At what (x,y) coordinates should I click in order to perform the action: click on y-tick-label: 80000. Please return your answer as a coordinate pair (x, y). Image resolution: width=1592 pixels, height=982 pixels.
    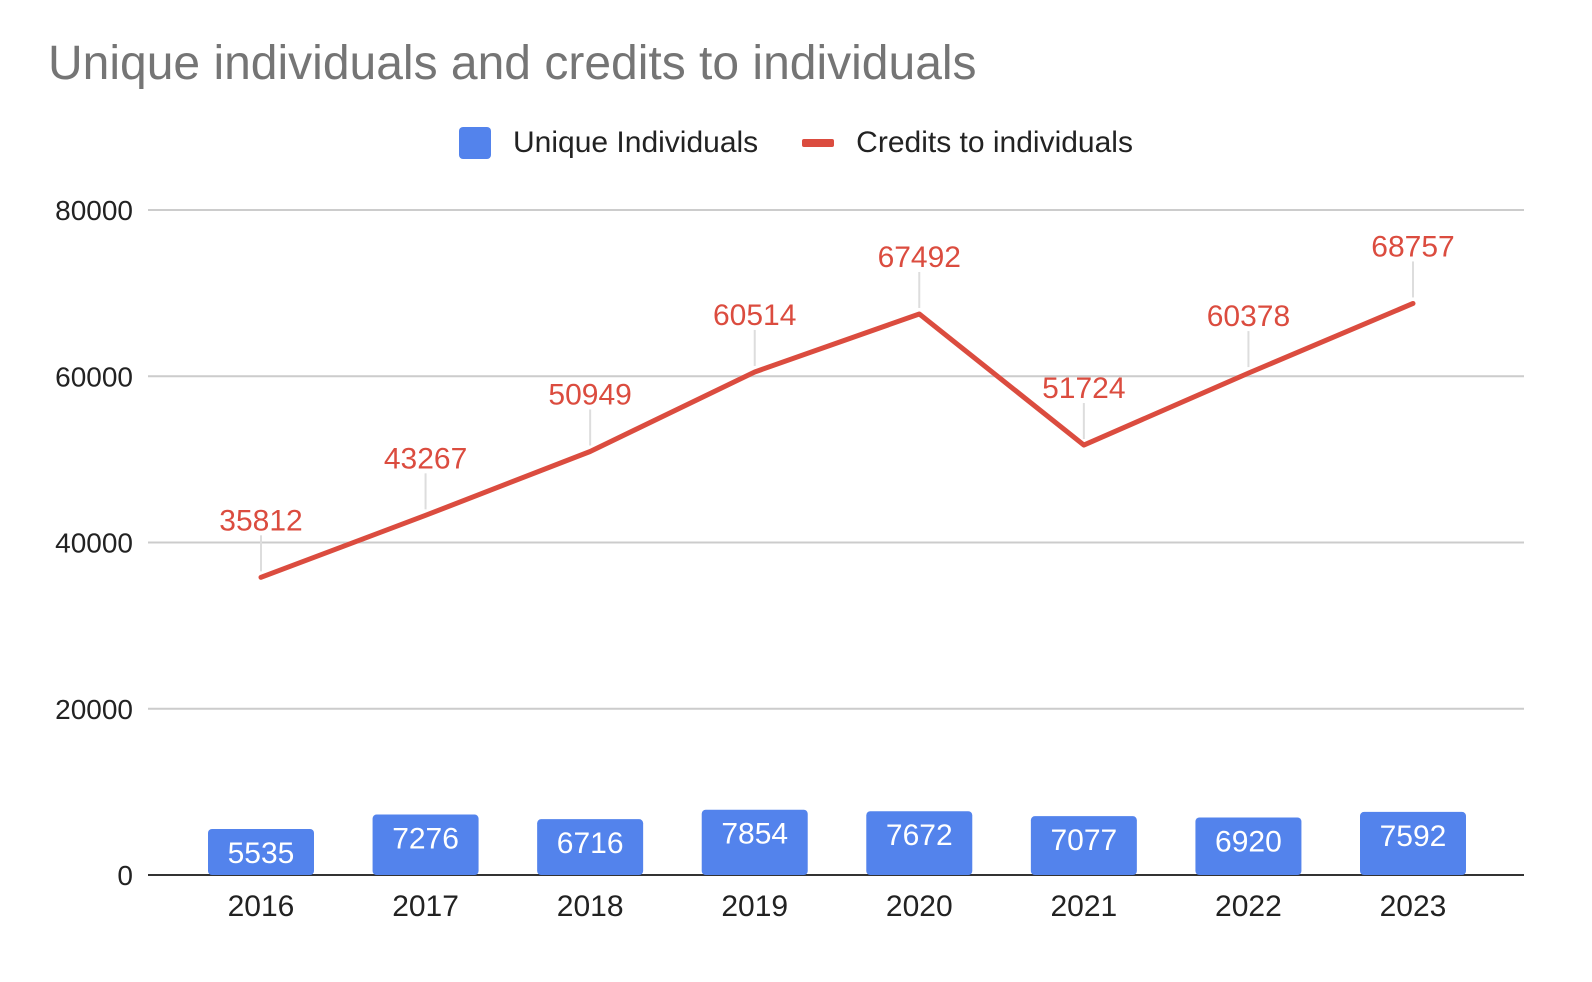
    Looking at the image, I should click on (94, 210).